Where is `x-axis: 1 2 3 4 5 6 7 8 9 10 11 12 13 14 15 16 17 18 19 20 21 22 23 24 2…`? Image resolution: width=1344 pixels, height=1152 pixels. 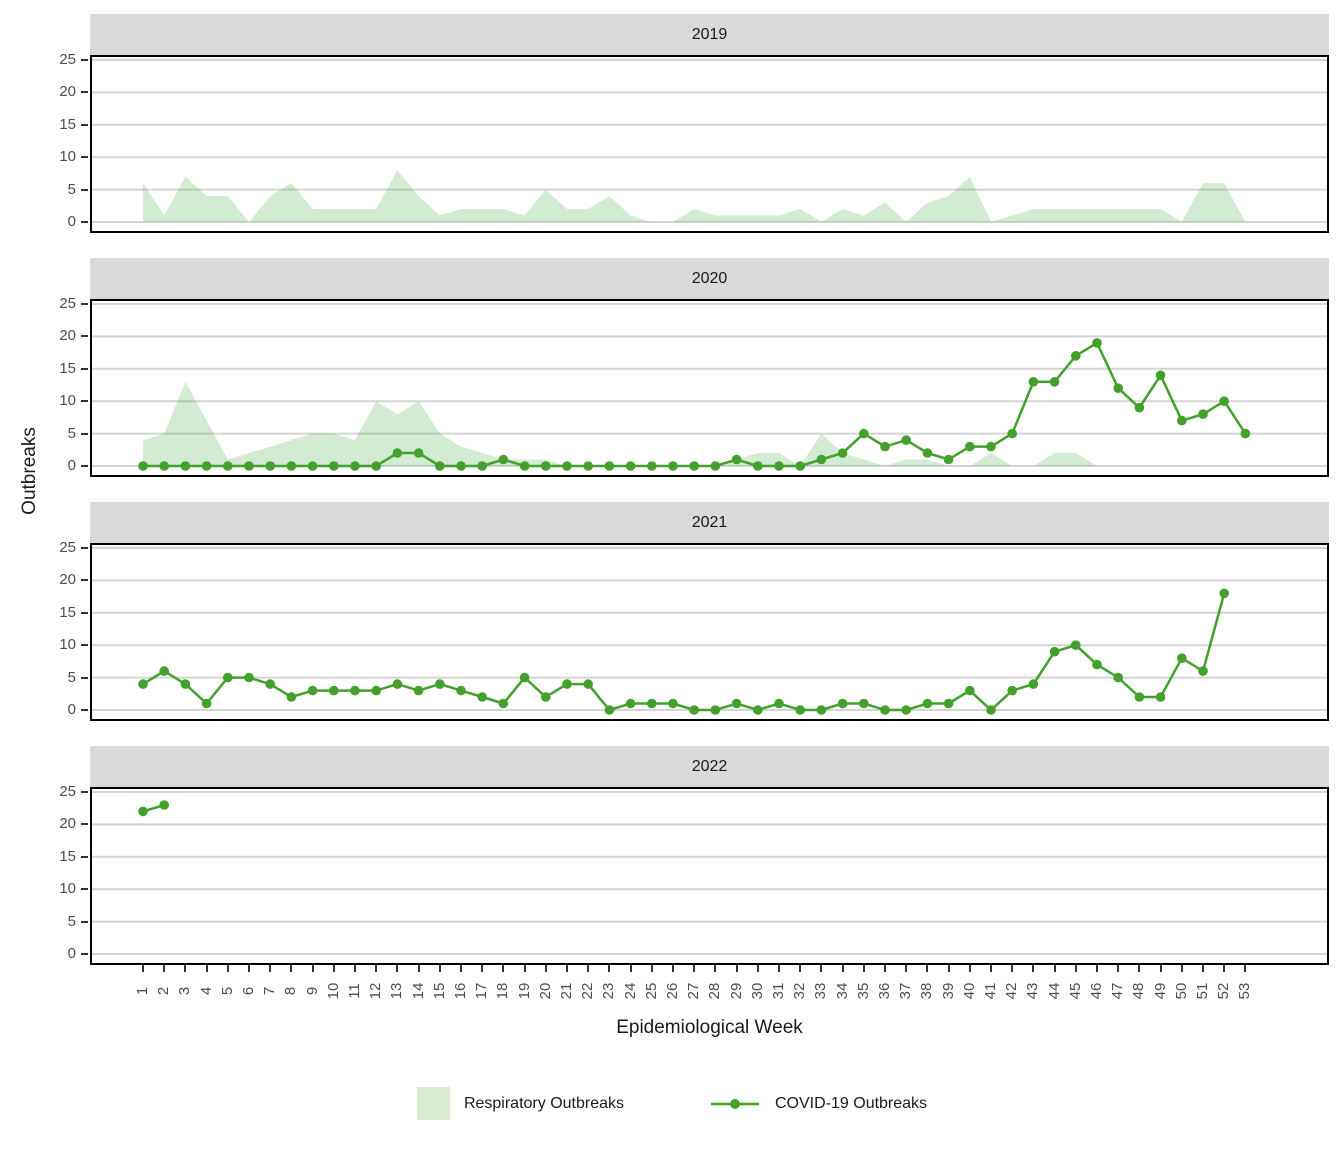 x-axis: 1 2 3 4 5 6 7 8 9 10 11 12 13 14 15 16 17 18 19 20 21 22 23 24 2… is located at coordinates (709, 987).